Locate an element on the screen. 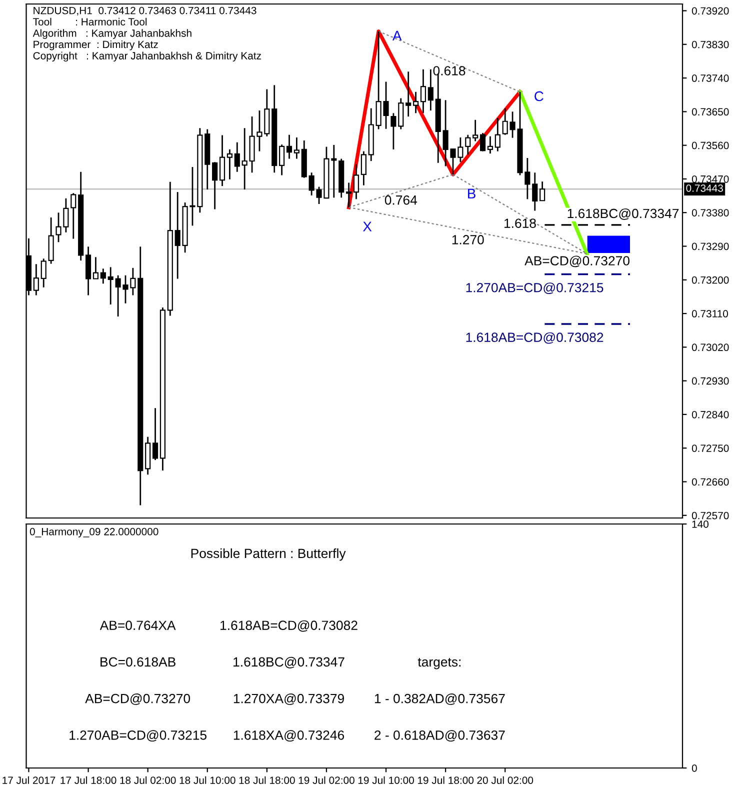 This screenshot has width=750, height=800. y-tick-label: 0 is located at coordinates (694, 768).